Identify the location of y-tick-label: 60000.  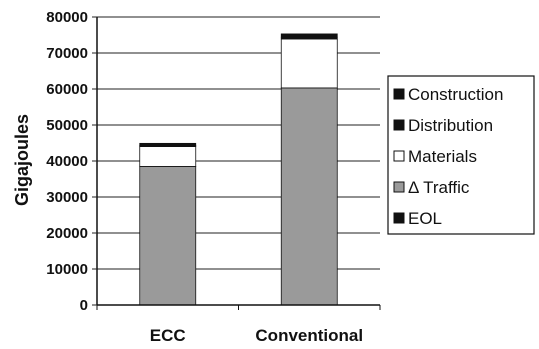
(67, 89).